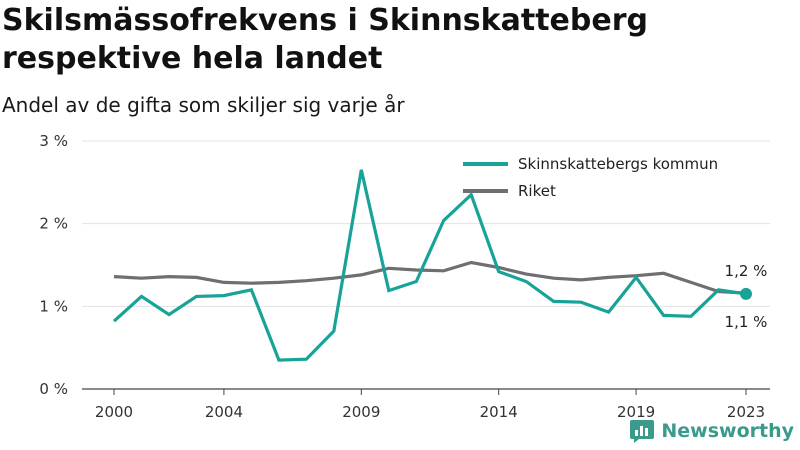 This screenshot has height=450, width=800. I want to click on x-tick-label: 2000, so click(114, 412).